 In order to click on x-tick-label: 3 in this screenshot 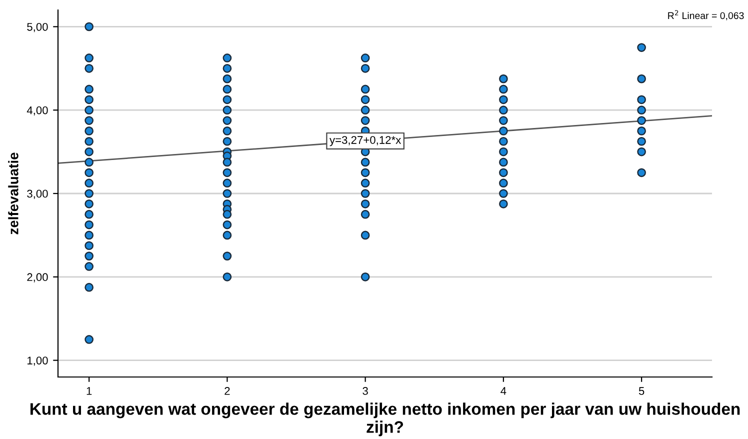, I will do `click(365, 391)`.